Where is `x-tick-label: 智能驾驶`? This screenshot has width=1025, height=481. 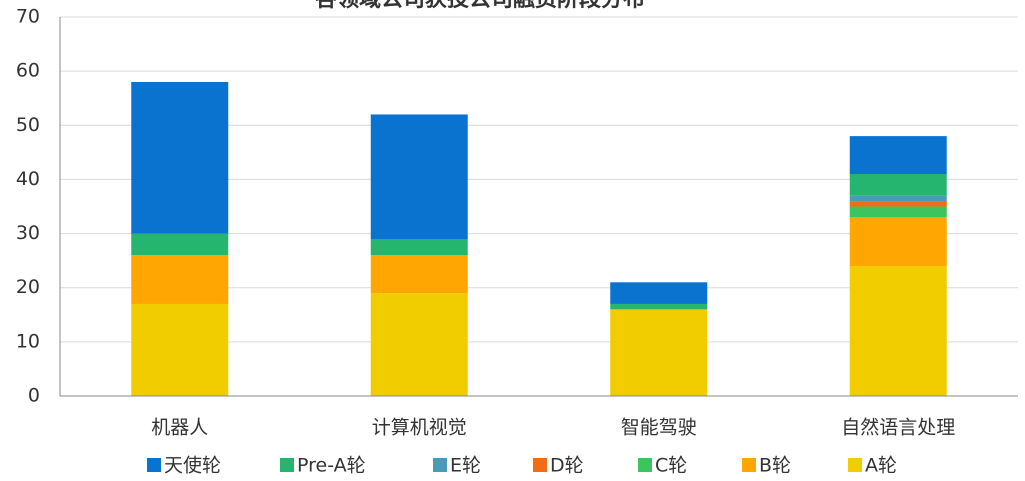
x-tick-label: 智能驾驶 is located at coordinates (659, 428).